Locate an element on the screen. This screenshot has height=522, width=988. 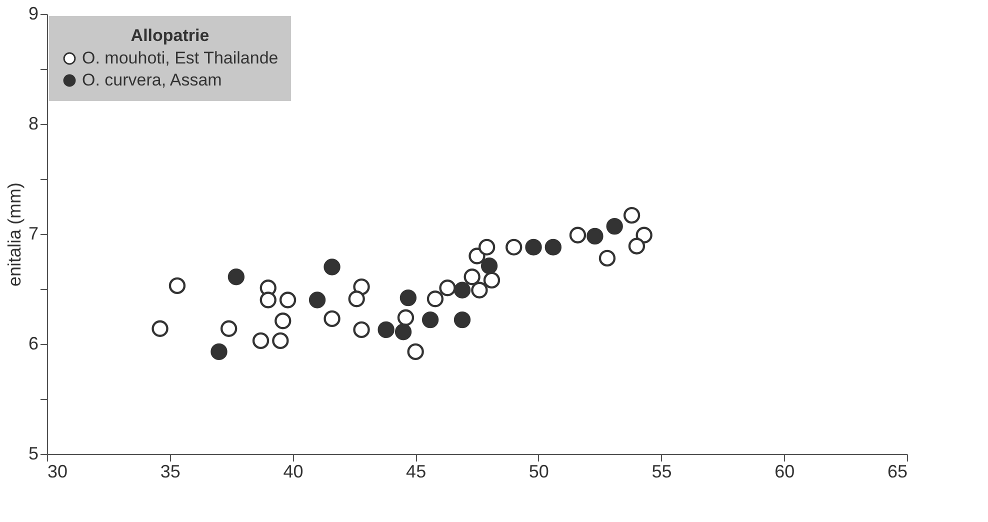
x-tick-label: 45 is located at coordinates (416, 472).